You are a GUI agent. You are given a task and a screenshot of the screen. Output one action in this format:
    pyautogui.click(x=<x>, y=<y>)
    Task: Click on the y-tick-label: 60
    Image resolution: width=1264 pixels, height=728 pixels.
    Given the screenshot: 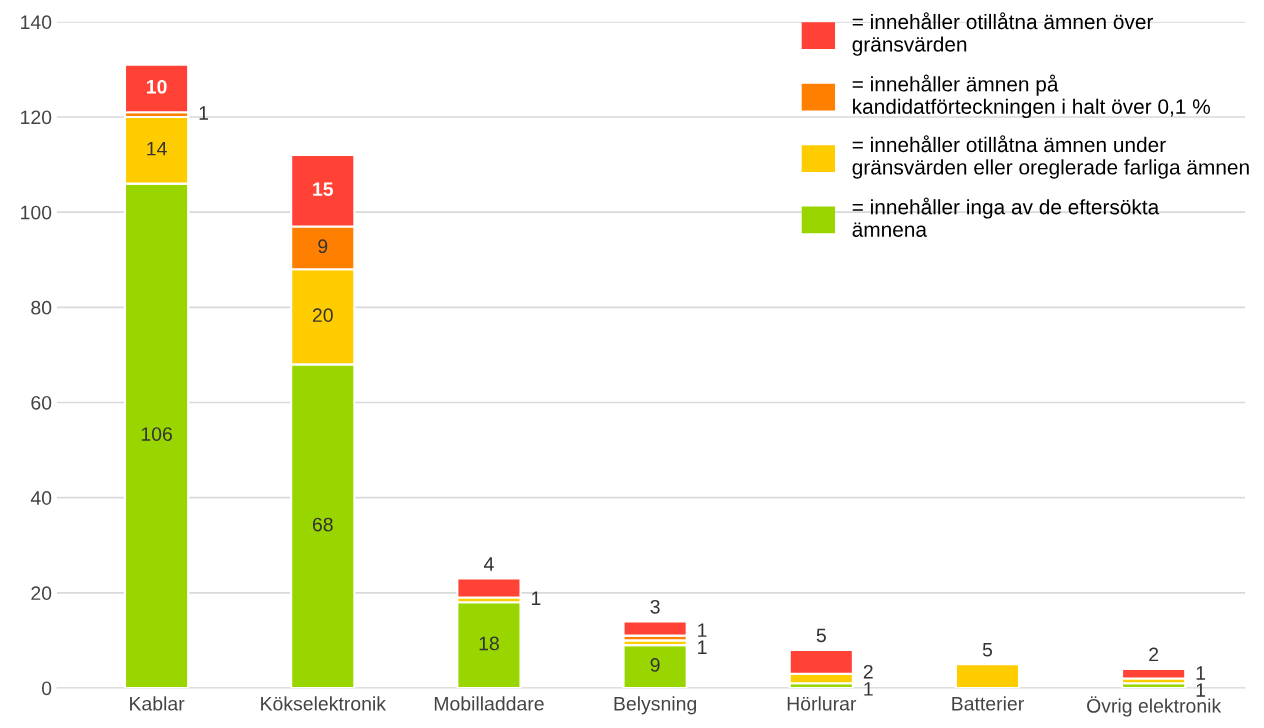 What is the action you would take?
    pyautogui.click(x=41, y=402)
    